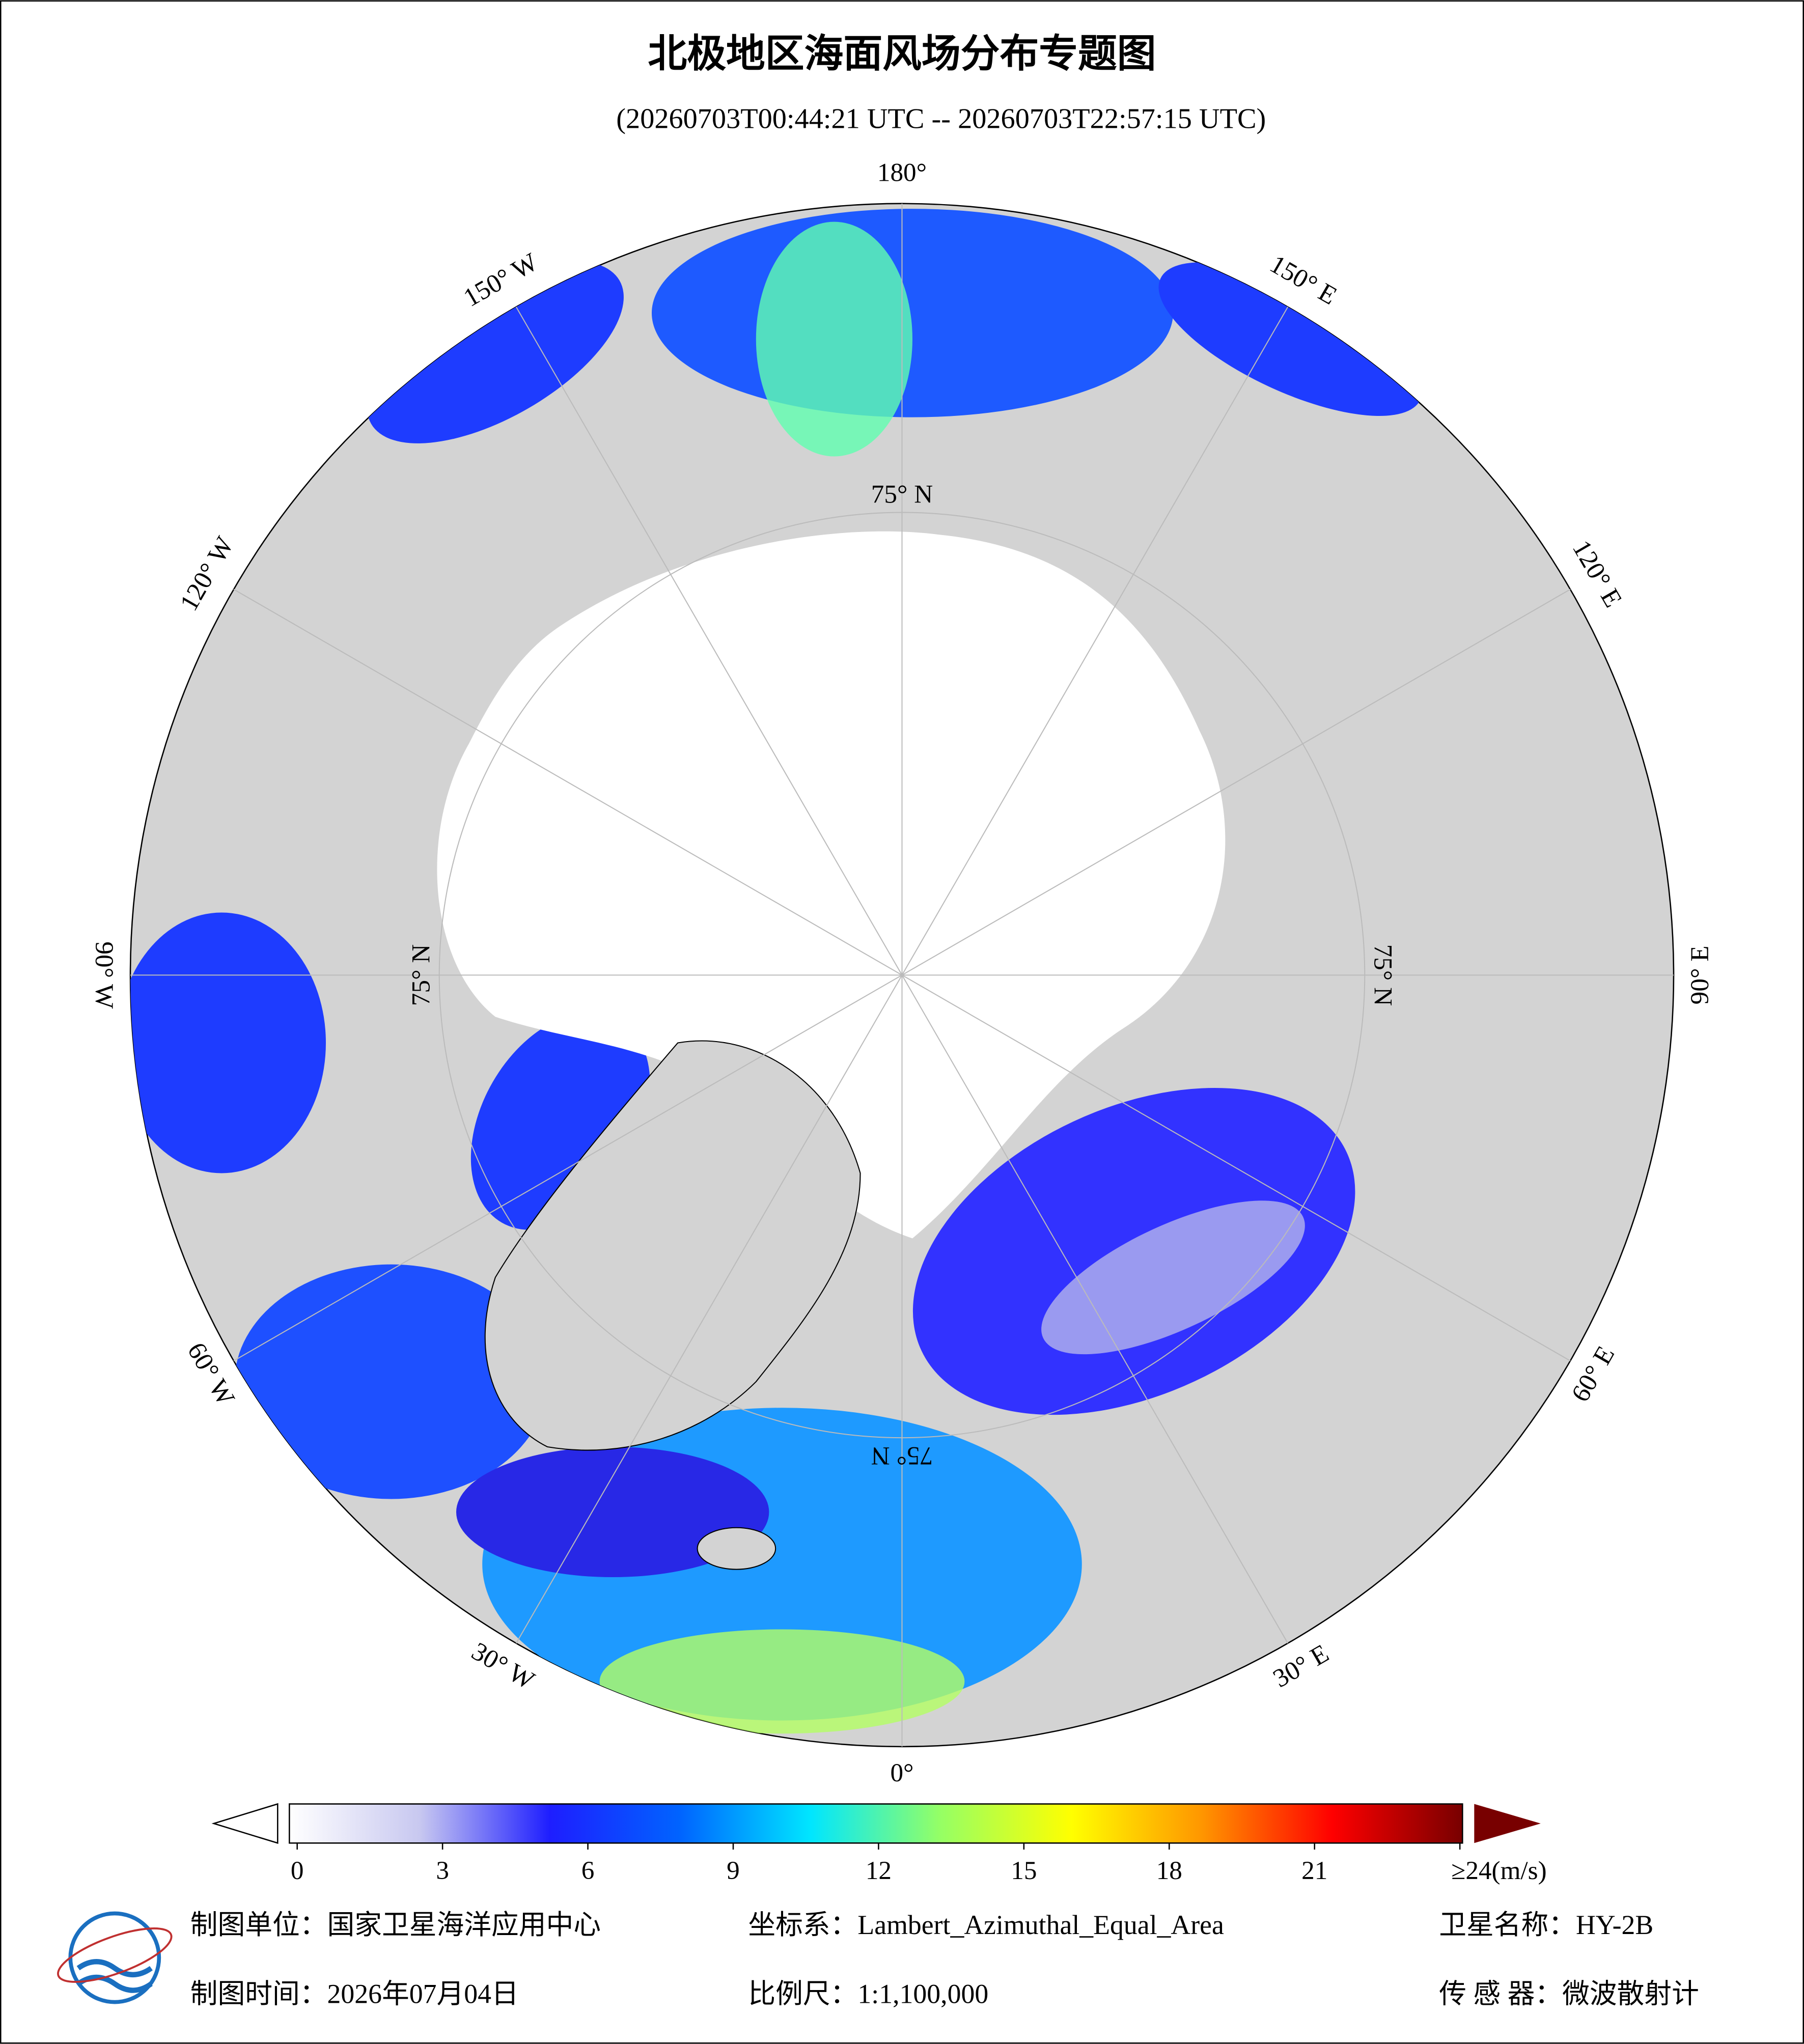  I want to click on footer-unit: 制图单位：国家卫星海洋应用中心, so click(395, 1925).